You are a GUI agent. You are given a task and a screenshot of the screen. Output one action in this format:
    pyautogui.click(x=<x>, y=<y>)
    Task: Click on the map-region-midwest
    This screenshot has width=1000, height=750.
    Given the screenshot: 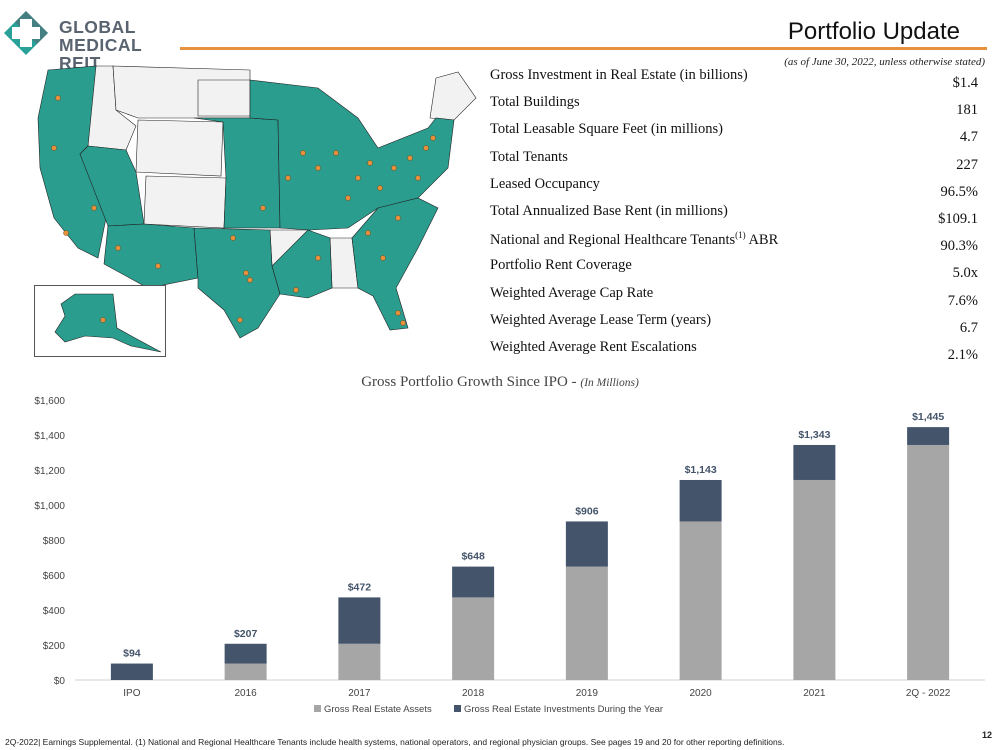 What is the action you would take?
    pyautogui.click(x=352, y=155)
    